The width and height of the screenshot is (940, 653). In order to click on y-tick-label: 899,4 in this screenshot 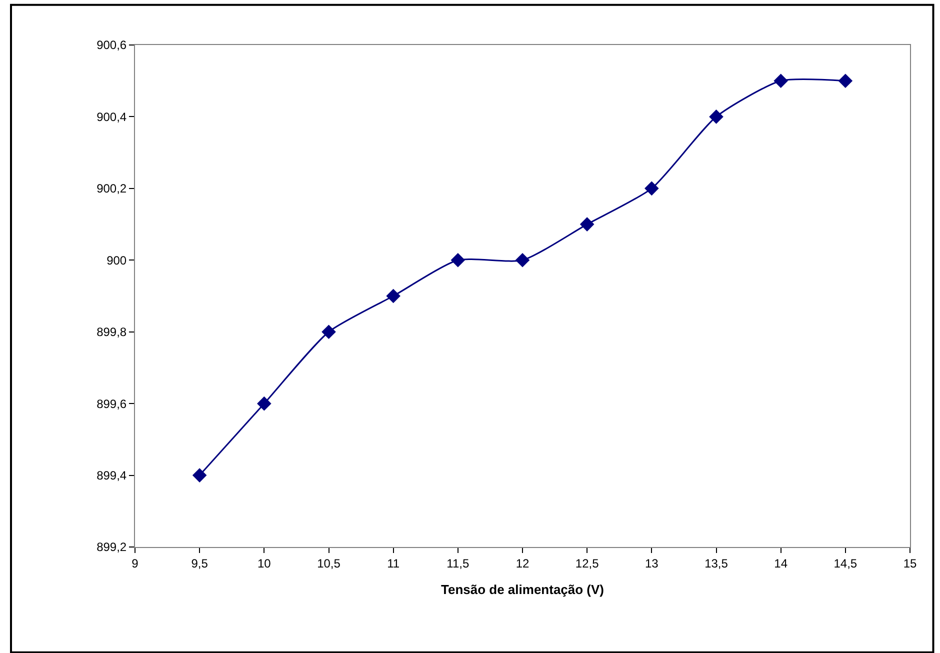, I will do `click(111, 475)`.